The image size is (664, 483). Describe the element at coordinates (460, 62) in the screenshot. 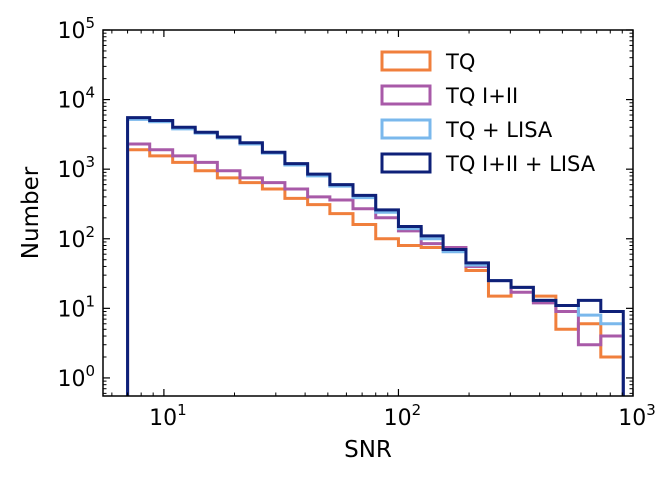

I see `legend-label-tq: TQ` at that location.